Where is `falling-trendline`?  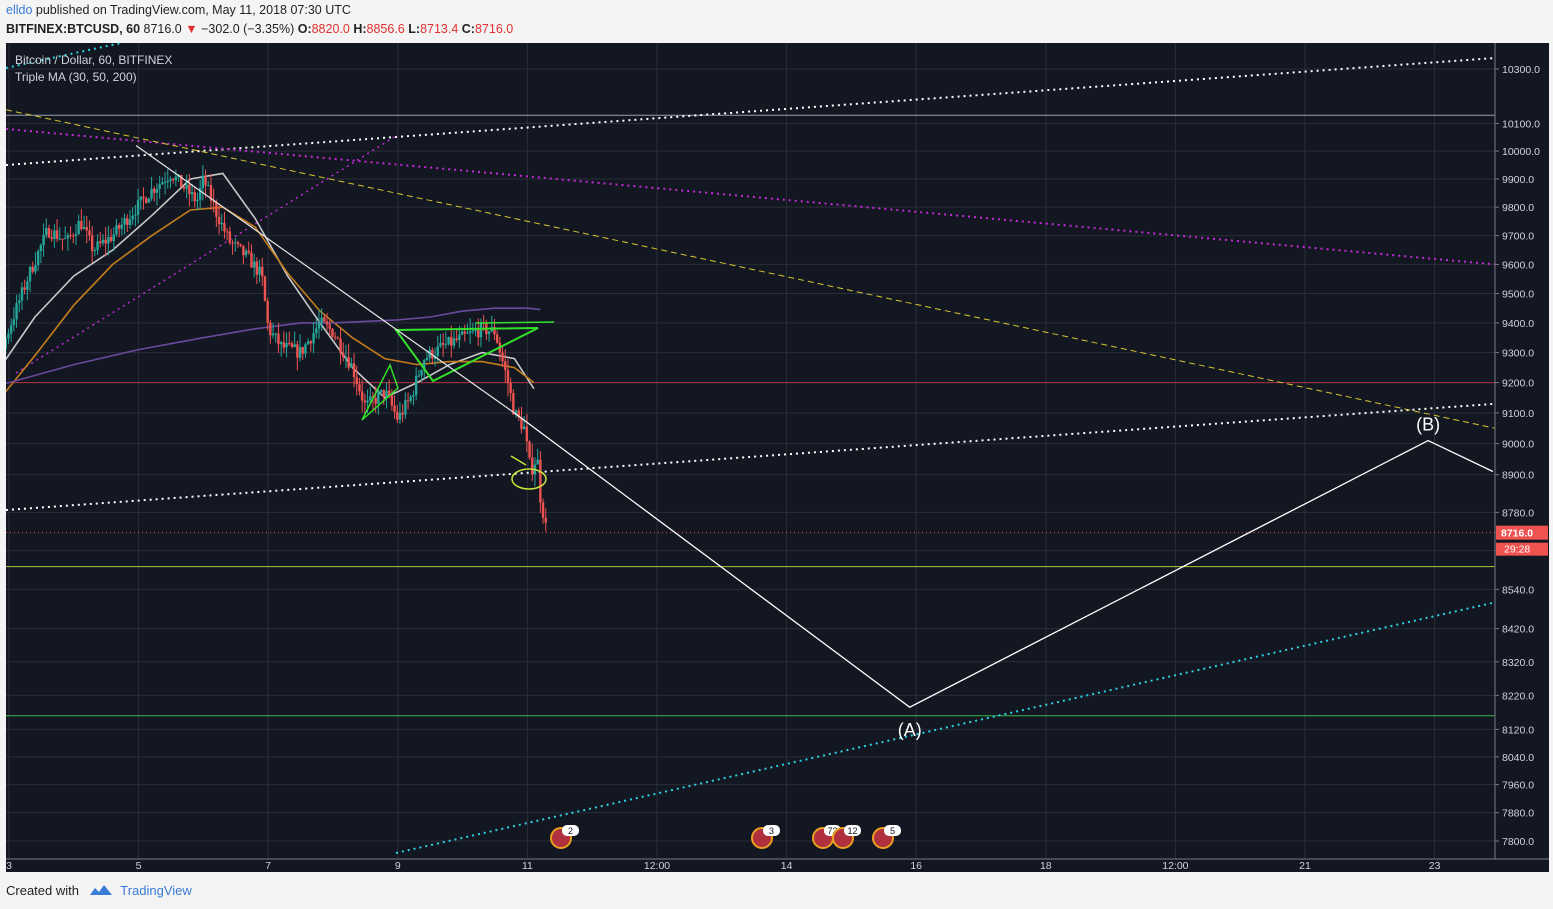
falling-trendline is located at coordinates (325, 279).